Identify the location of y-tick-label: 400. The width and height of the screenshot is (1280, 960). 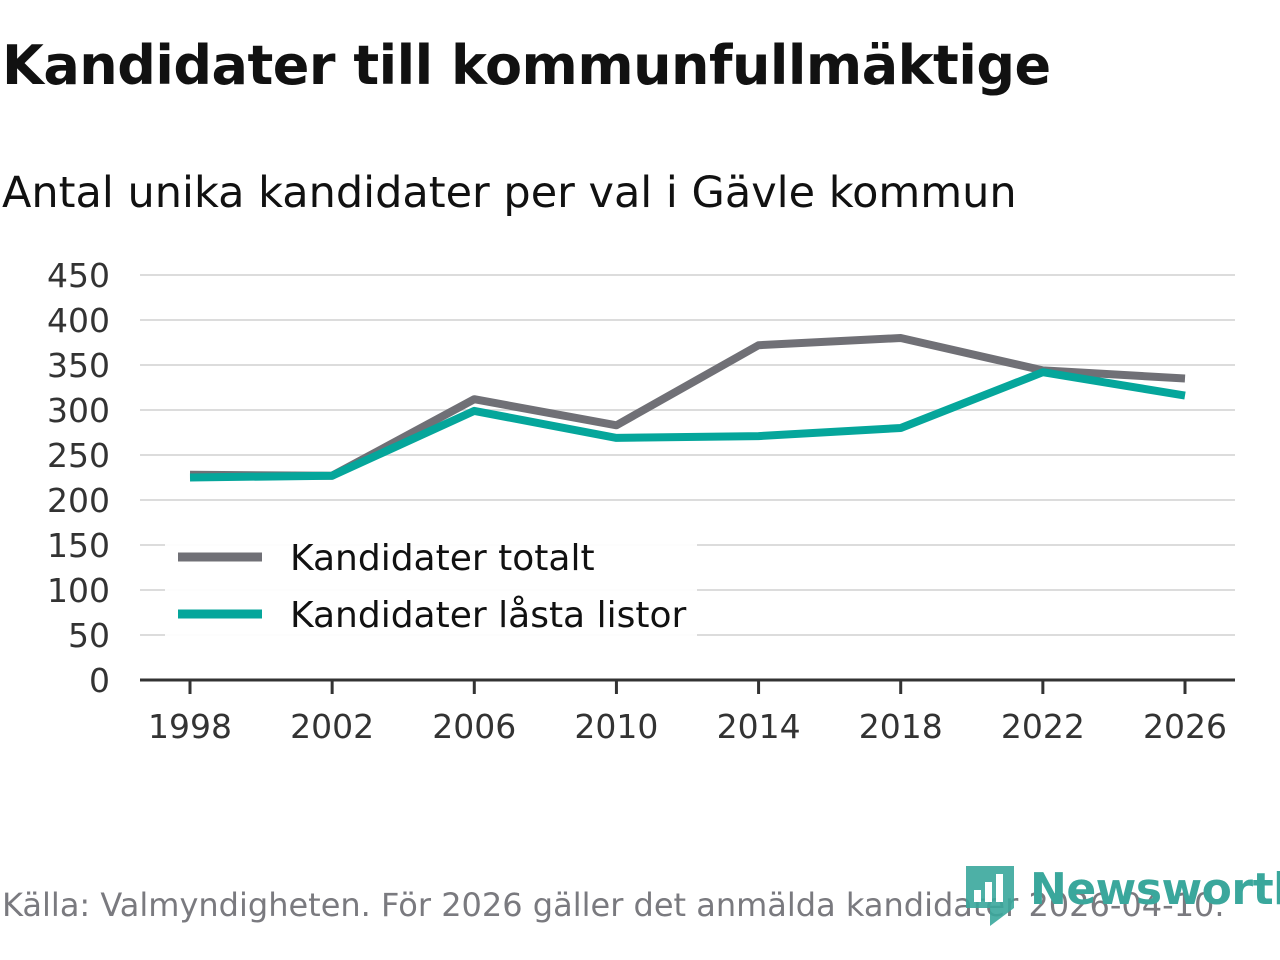
(78, 320).